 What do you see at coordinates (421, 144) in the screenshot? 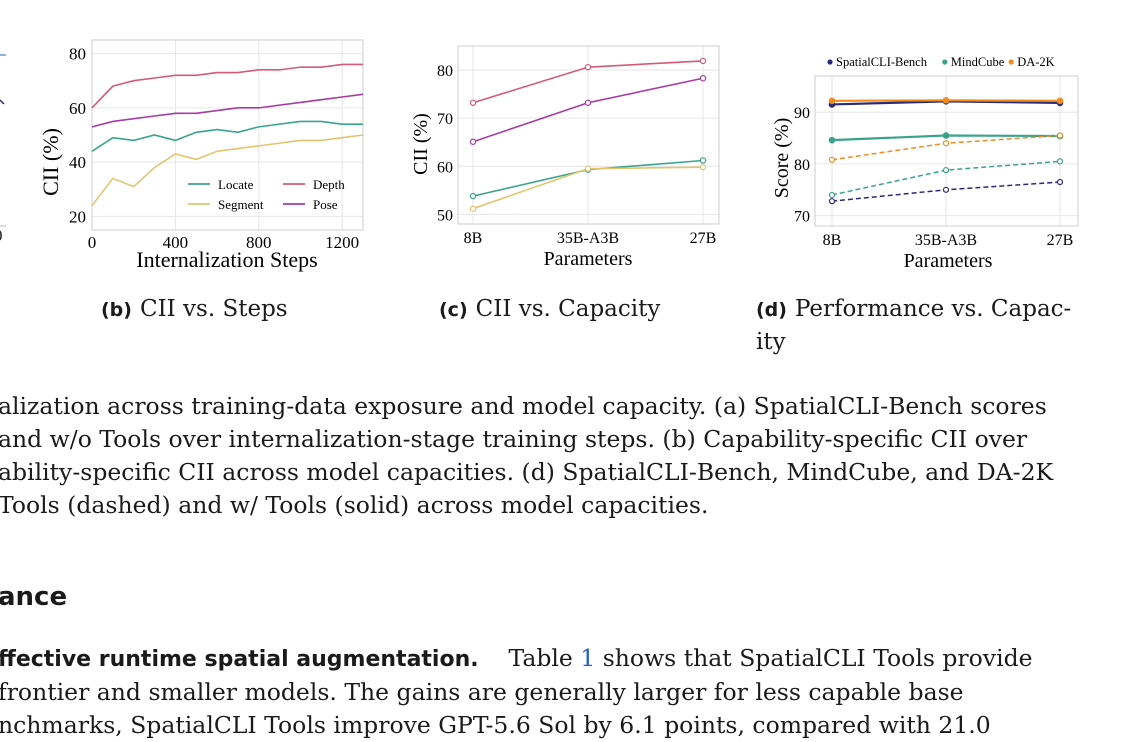
I see `chart-c-ylabel: CII (%)` at bounding box center [421, 144].